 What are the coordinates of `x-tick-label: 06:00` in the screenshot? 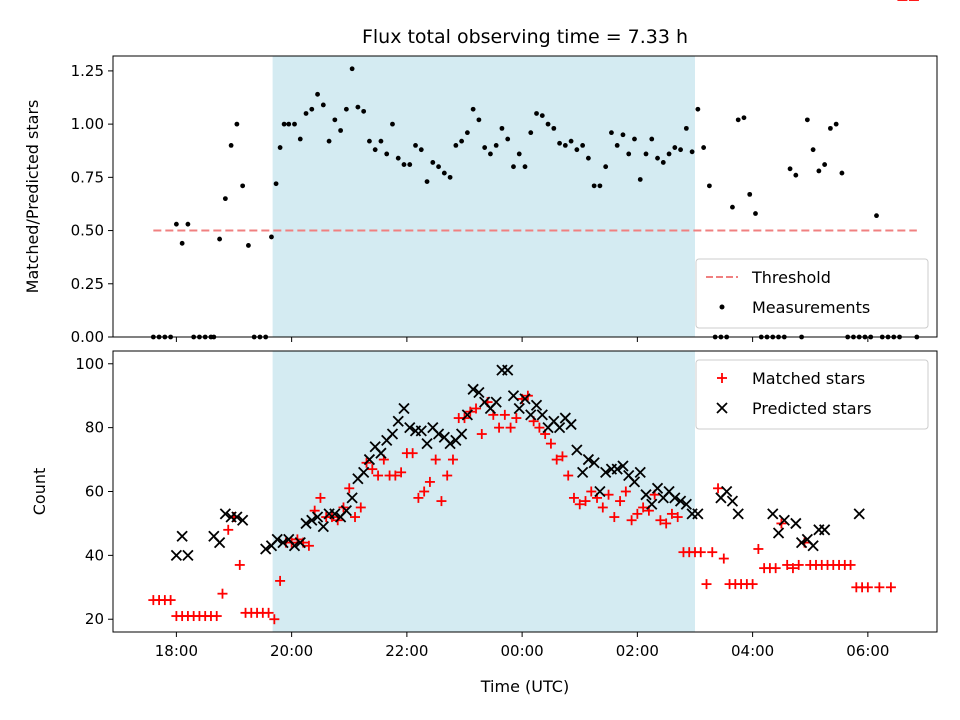 It's located at (867, 651).